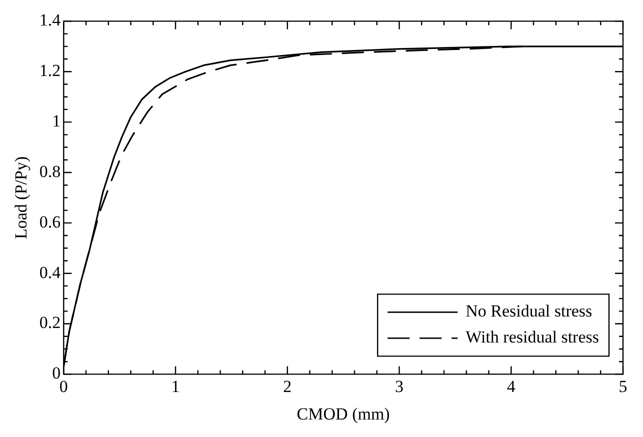  What do you see at coordinates (50, 70) in the screenshot?
I see `y-tick-label: 1.2` at bounding box center [50, 70].